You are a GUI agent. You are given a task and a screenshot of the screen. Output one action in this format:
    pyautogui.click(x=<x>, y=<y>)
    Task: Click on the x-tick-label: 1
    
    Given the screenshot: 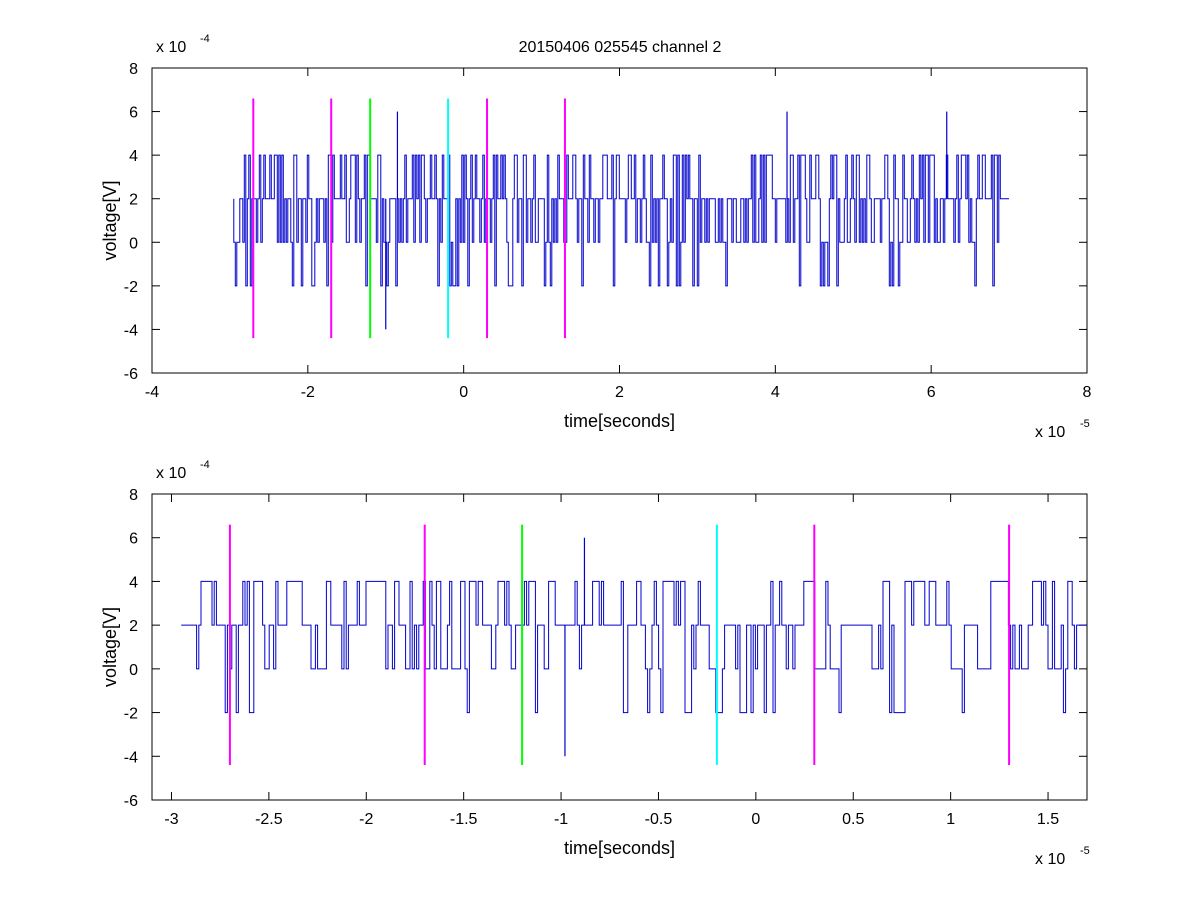 What is the action you would take?
    pyautogui.click(x=950, y=819)
    